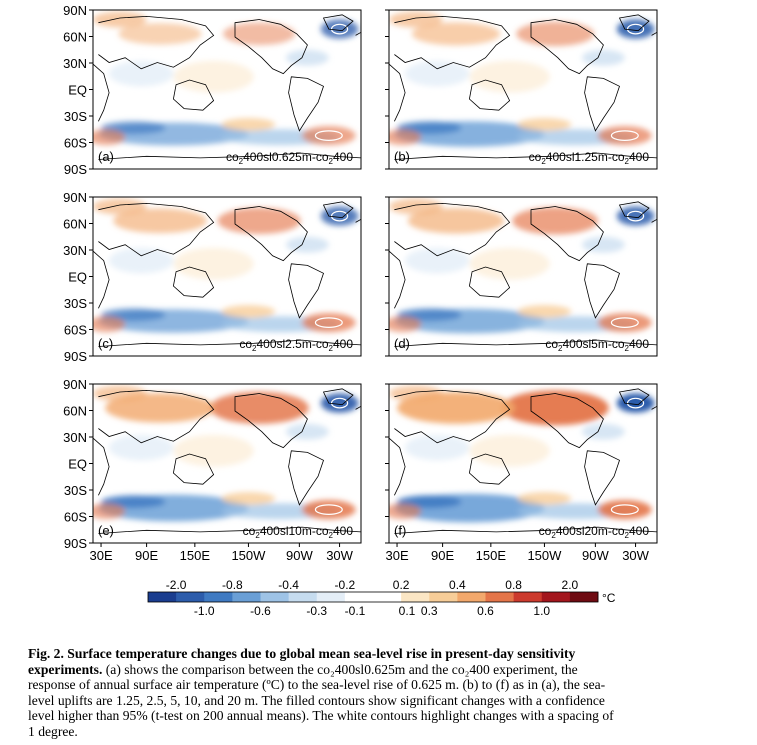 This screenshot has width=757, height=745. I want to click on colorbar-top-label: 0.2, so click(401, 585).